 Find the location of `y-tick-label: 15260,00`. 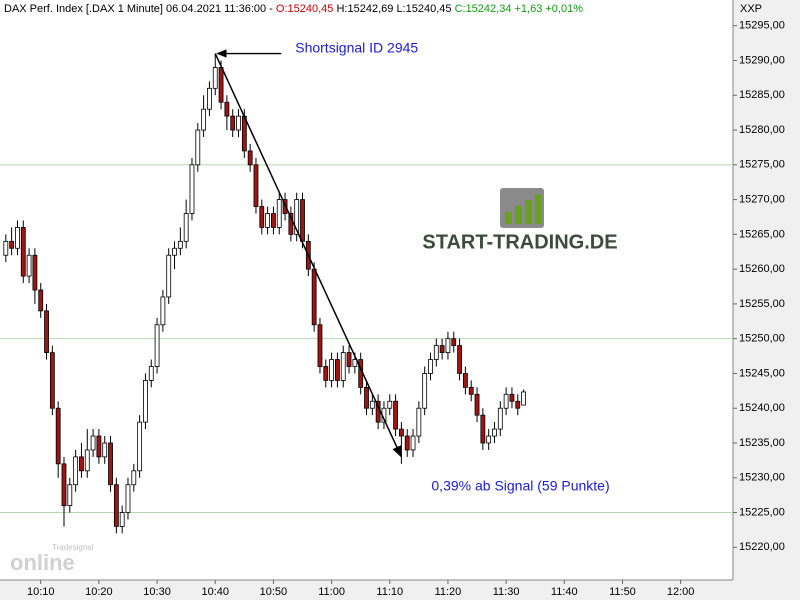

y-tick-label: 15260,00 is located at coordinates (762, 269).